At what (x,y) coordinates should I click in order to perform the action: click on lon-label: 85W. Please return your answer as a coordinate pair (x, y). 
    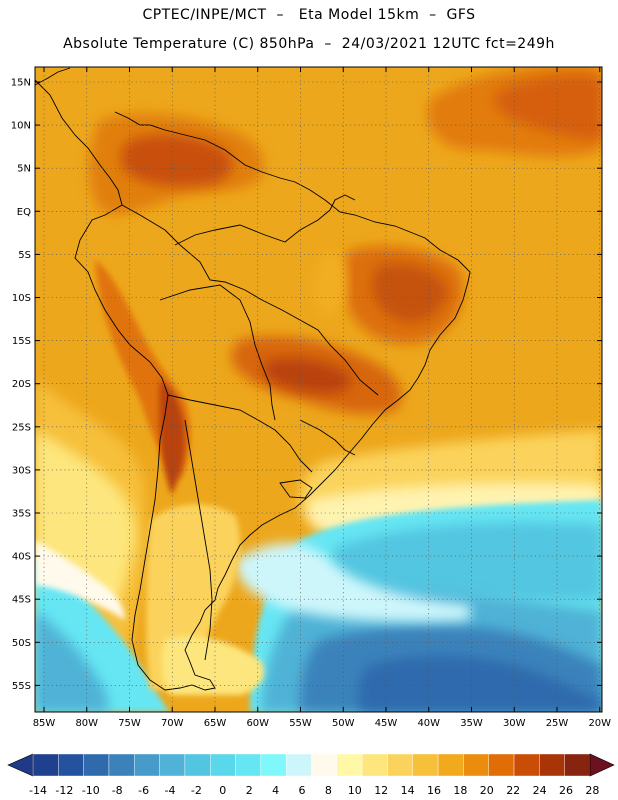
    Looking at the image, I should click on (44, 723).